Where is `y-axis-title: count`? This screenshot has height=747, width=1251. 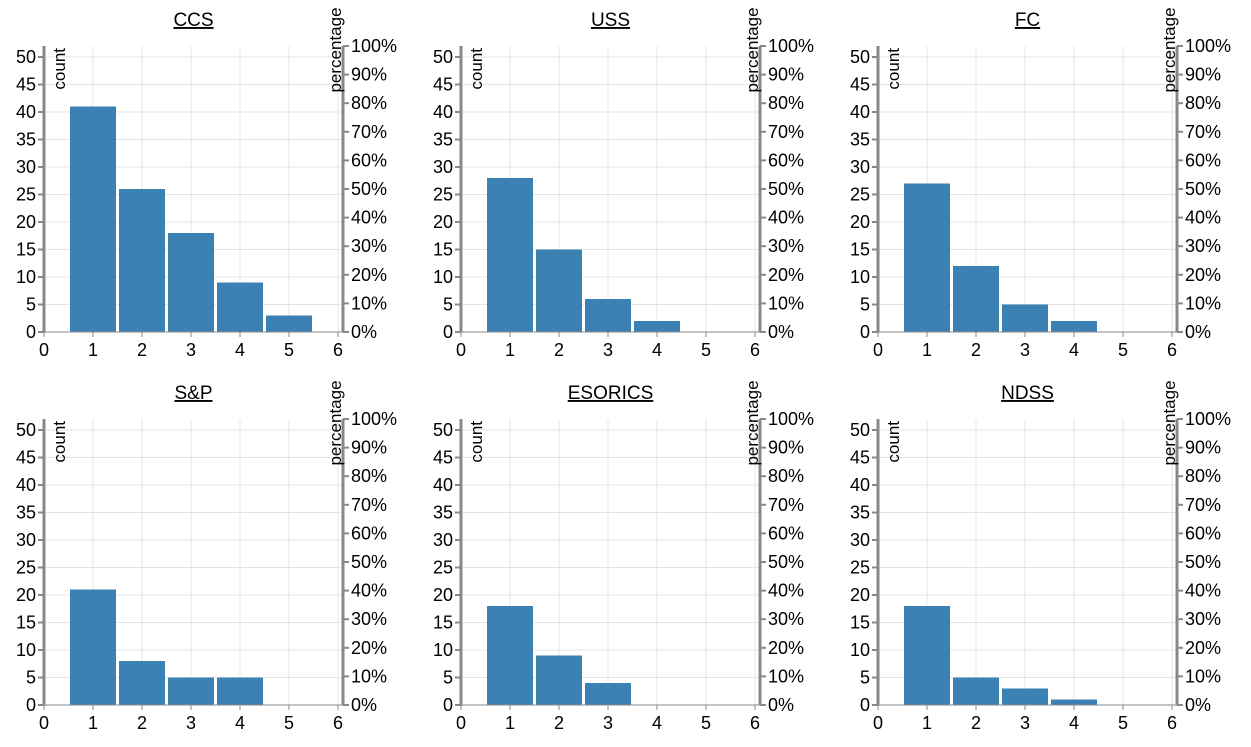 y-axis-title: count is located at coordinates (59, 69).